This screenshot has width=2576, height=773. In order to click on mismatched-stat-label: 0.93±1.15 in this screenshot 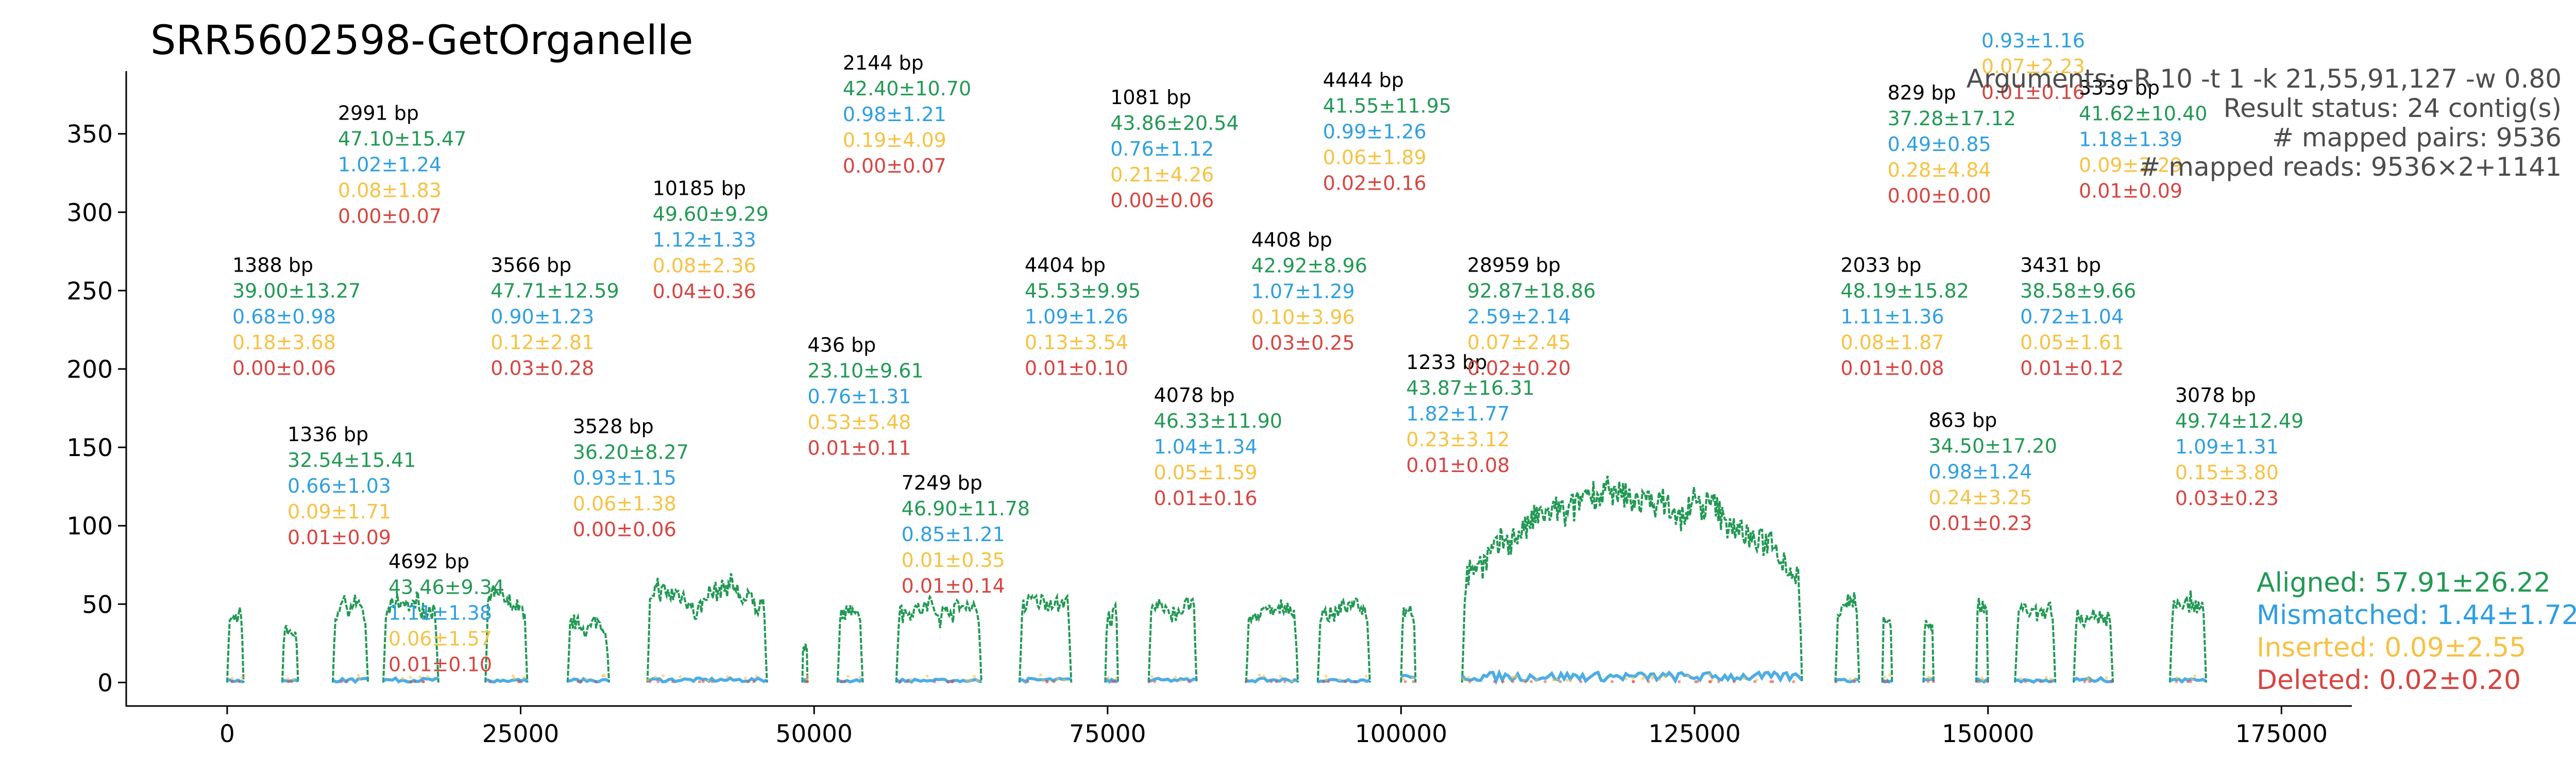, I will do `click(624, 478)`.